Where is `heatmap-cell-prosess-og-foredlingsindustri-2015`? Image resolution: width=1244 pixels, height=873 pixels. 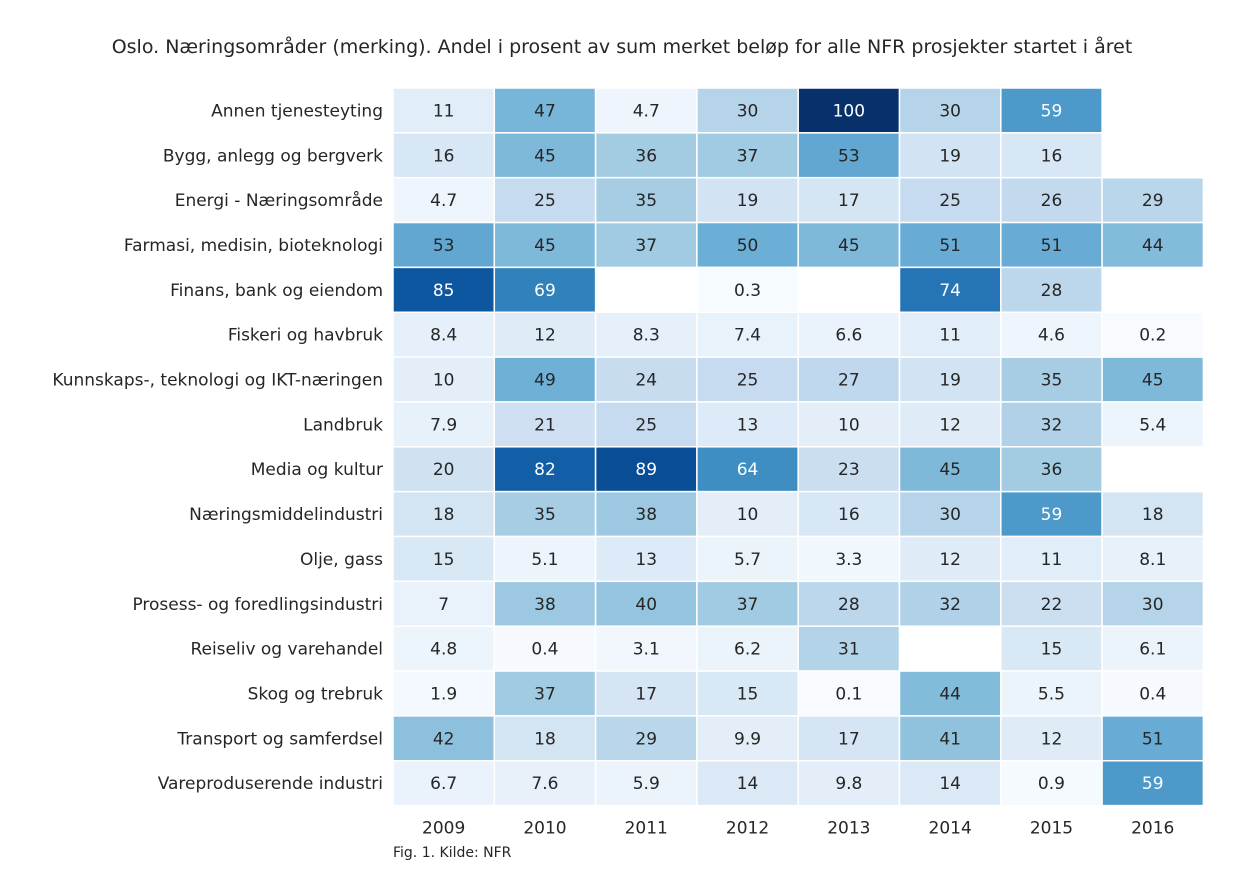
heatmap-cell-prosess-og-foredlingsindustri-2015 is located at coordinates (1051, 603).